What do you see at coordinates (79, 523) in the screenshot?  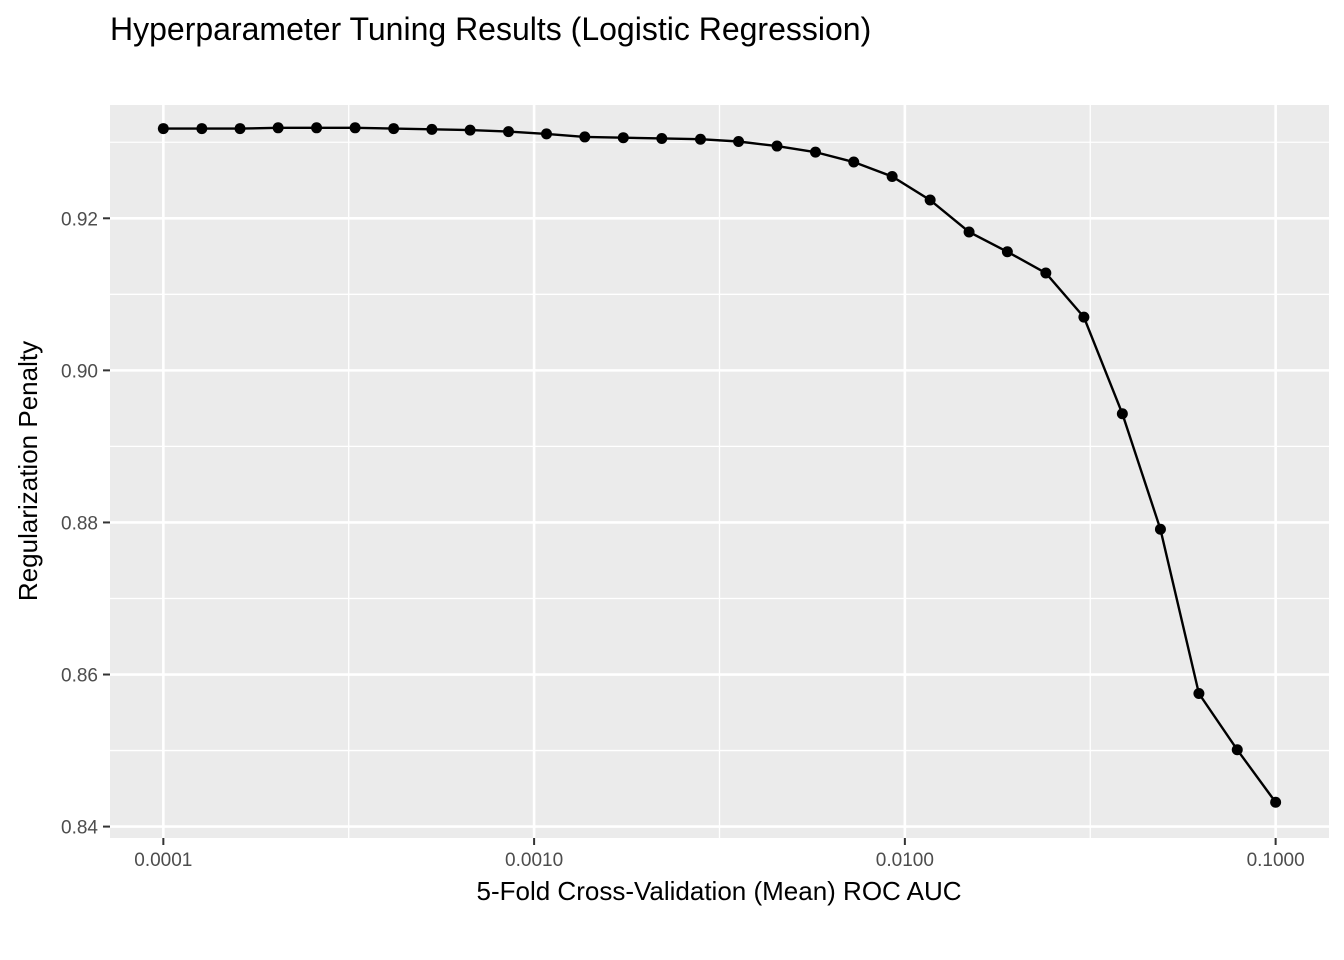 I see `y-tick-label: 0.88` at bounding box center [79, 523].